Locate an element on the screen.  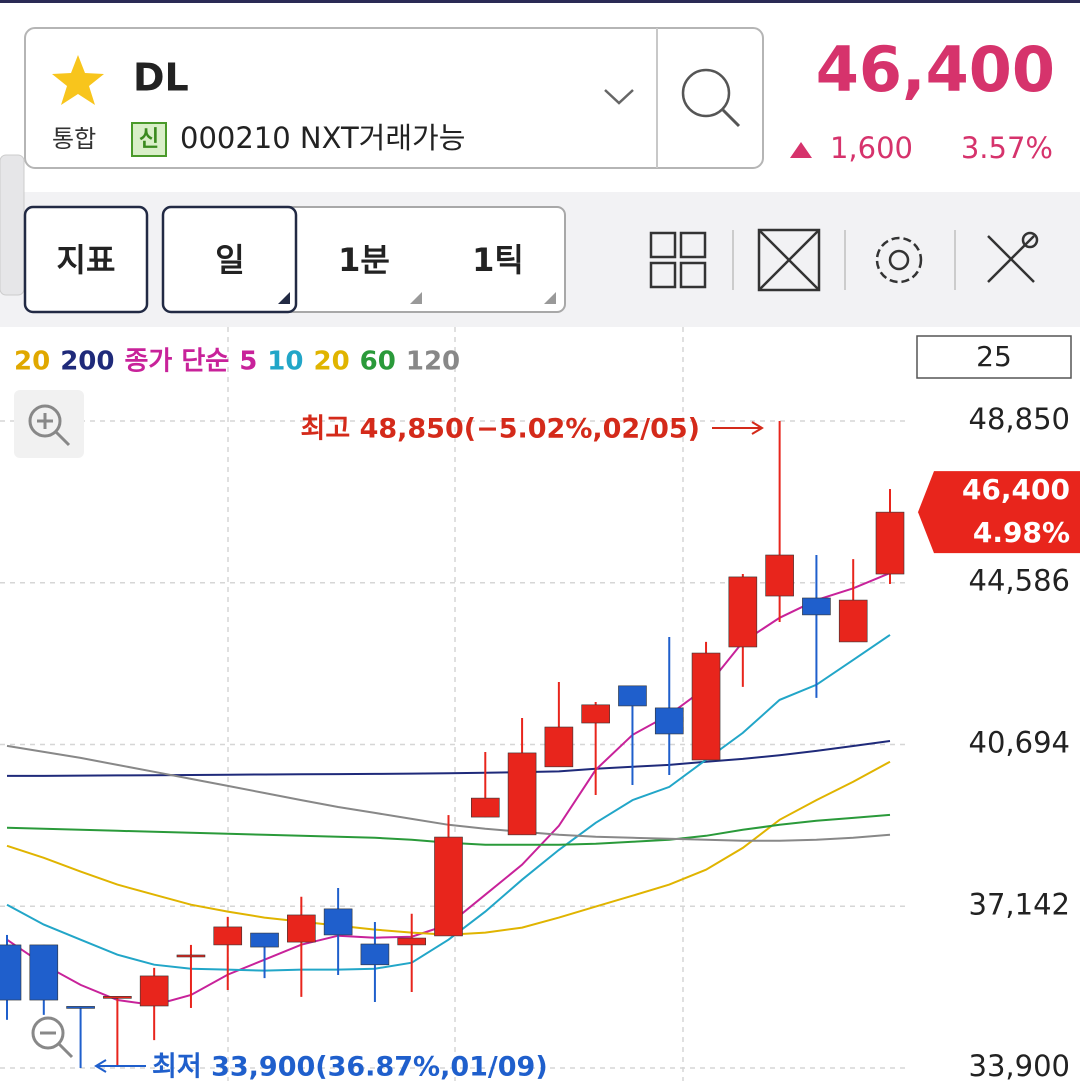
y-tick-label: 37,142 is located at coordinates (1019, 904).